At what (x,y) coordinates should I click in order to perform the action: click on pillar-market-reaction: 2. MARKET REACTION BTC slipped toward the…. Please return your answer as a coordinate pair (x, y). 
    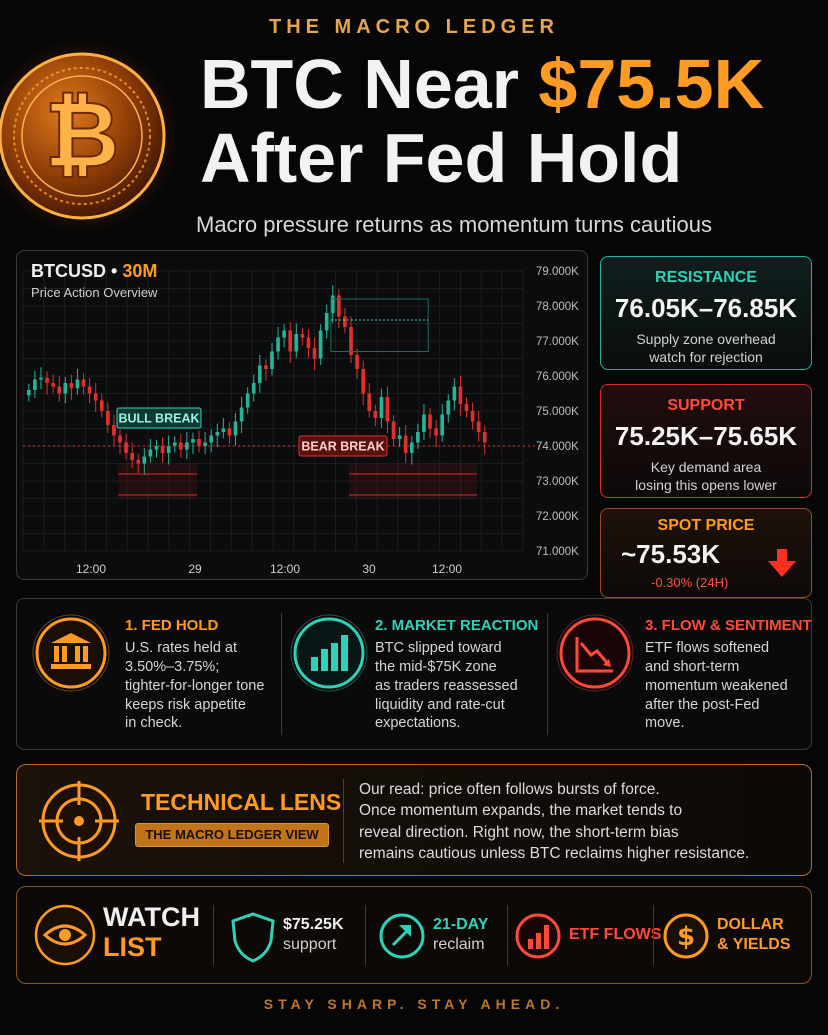
    Looking at the image, I should click on (414, 674).